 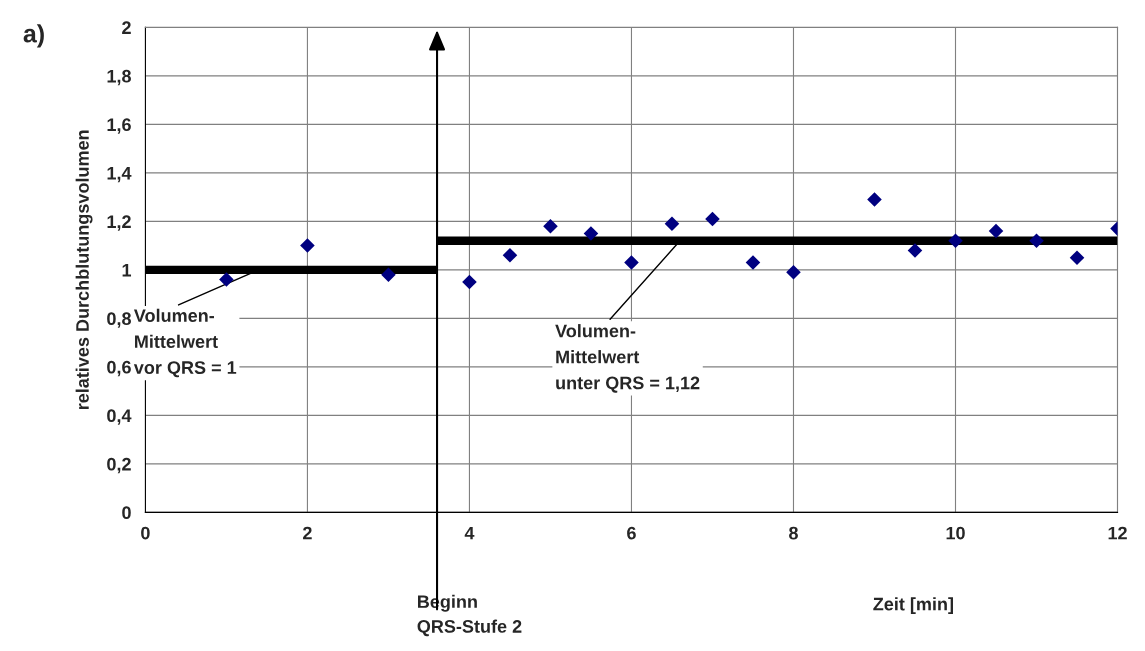 What do you see at coordinates (119, 174) in the screenshot?
I see `y-tick-label: 1,4` at bounding box center [119, 174].